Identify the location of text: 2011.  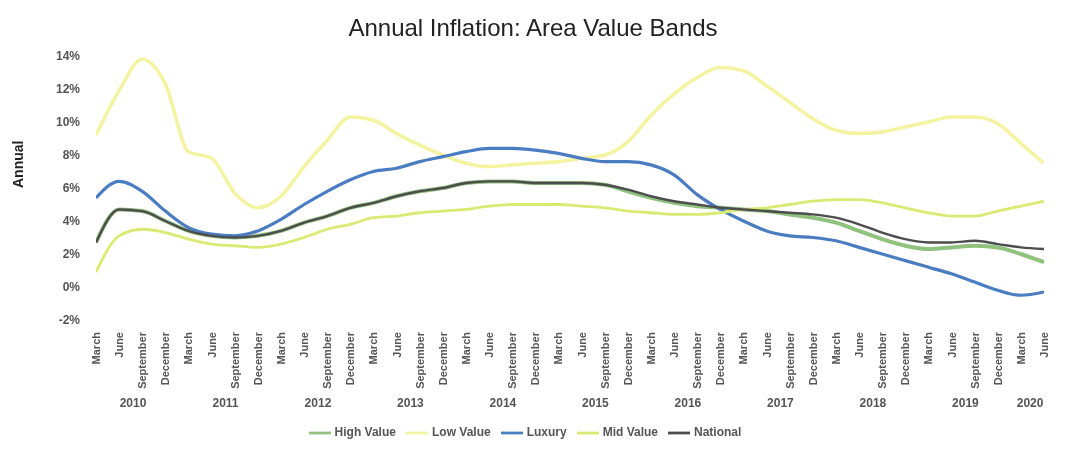
(225, 402).